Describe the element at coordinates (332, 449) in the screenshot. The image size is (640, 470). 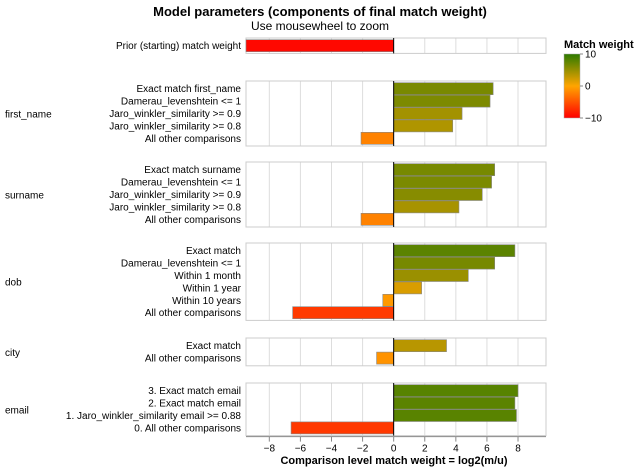
I see `x-tick-label: −4` at that location.